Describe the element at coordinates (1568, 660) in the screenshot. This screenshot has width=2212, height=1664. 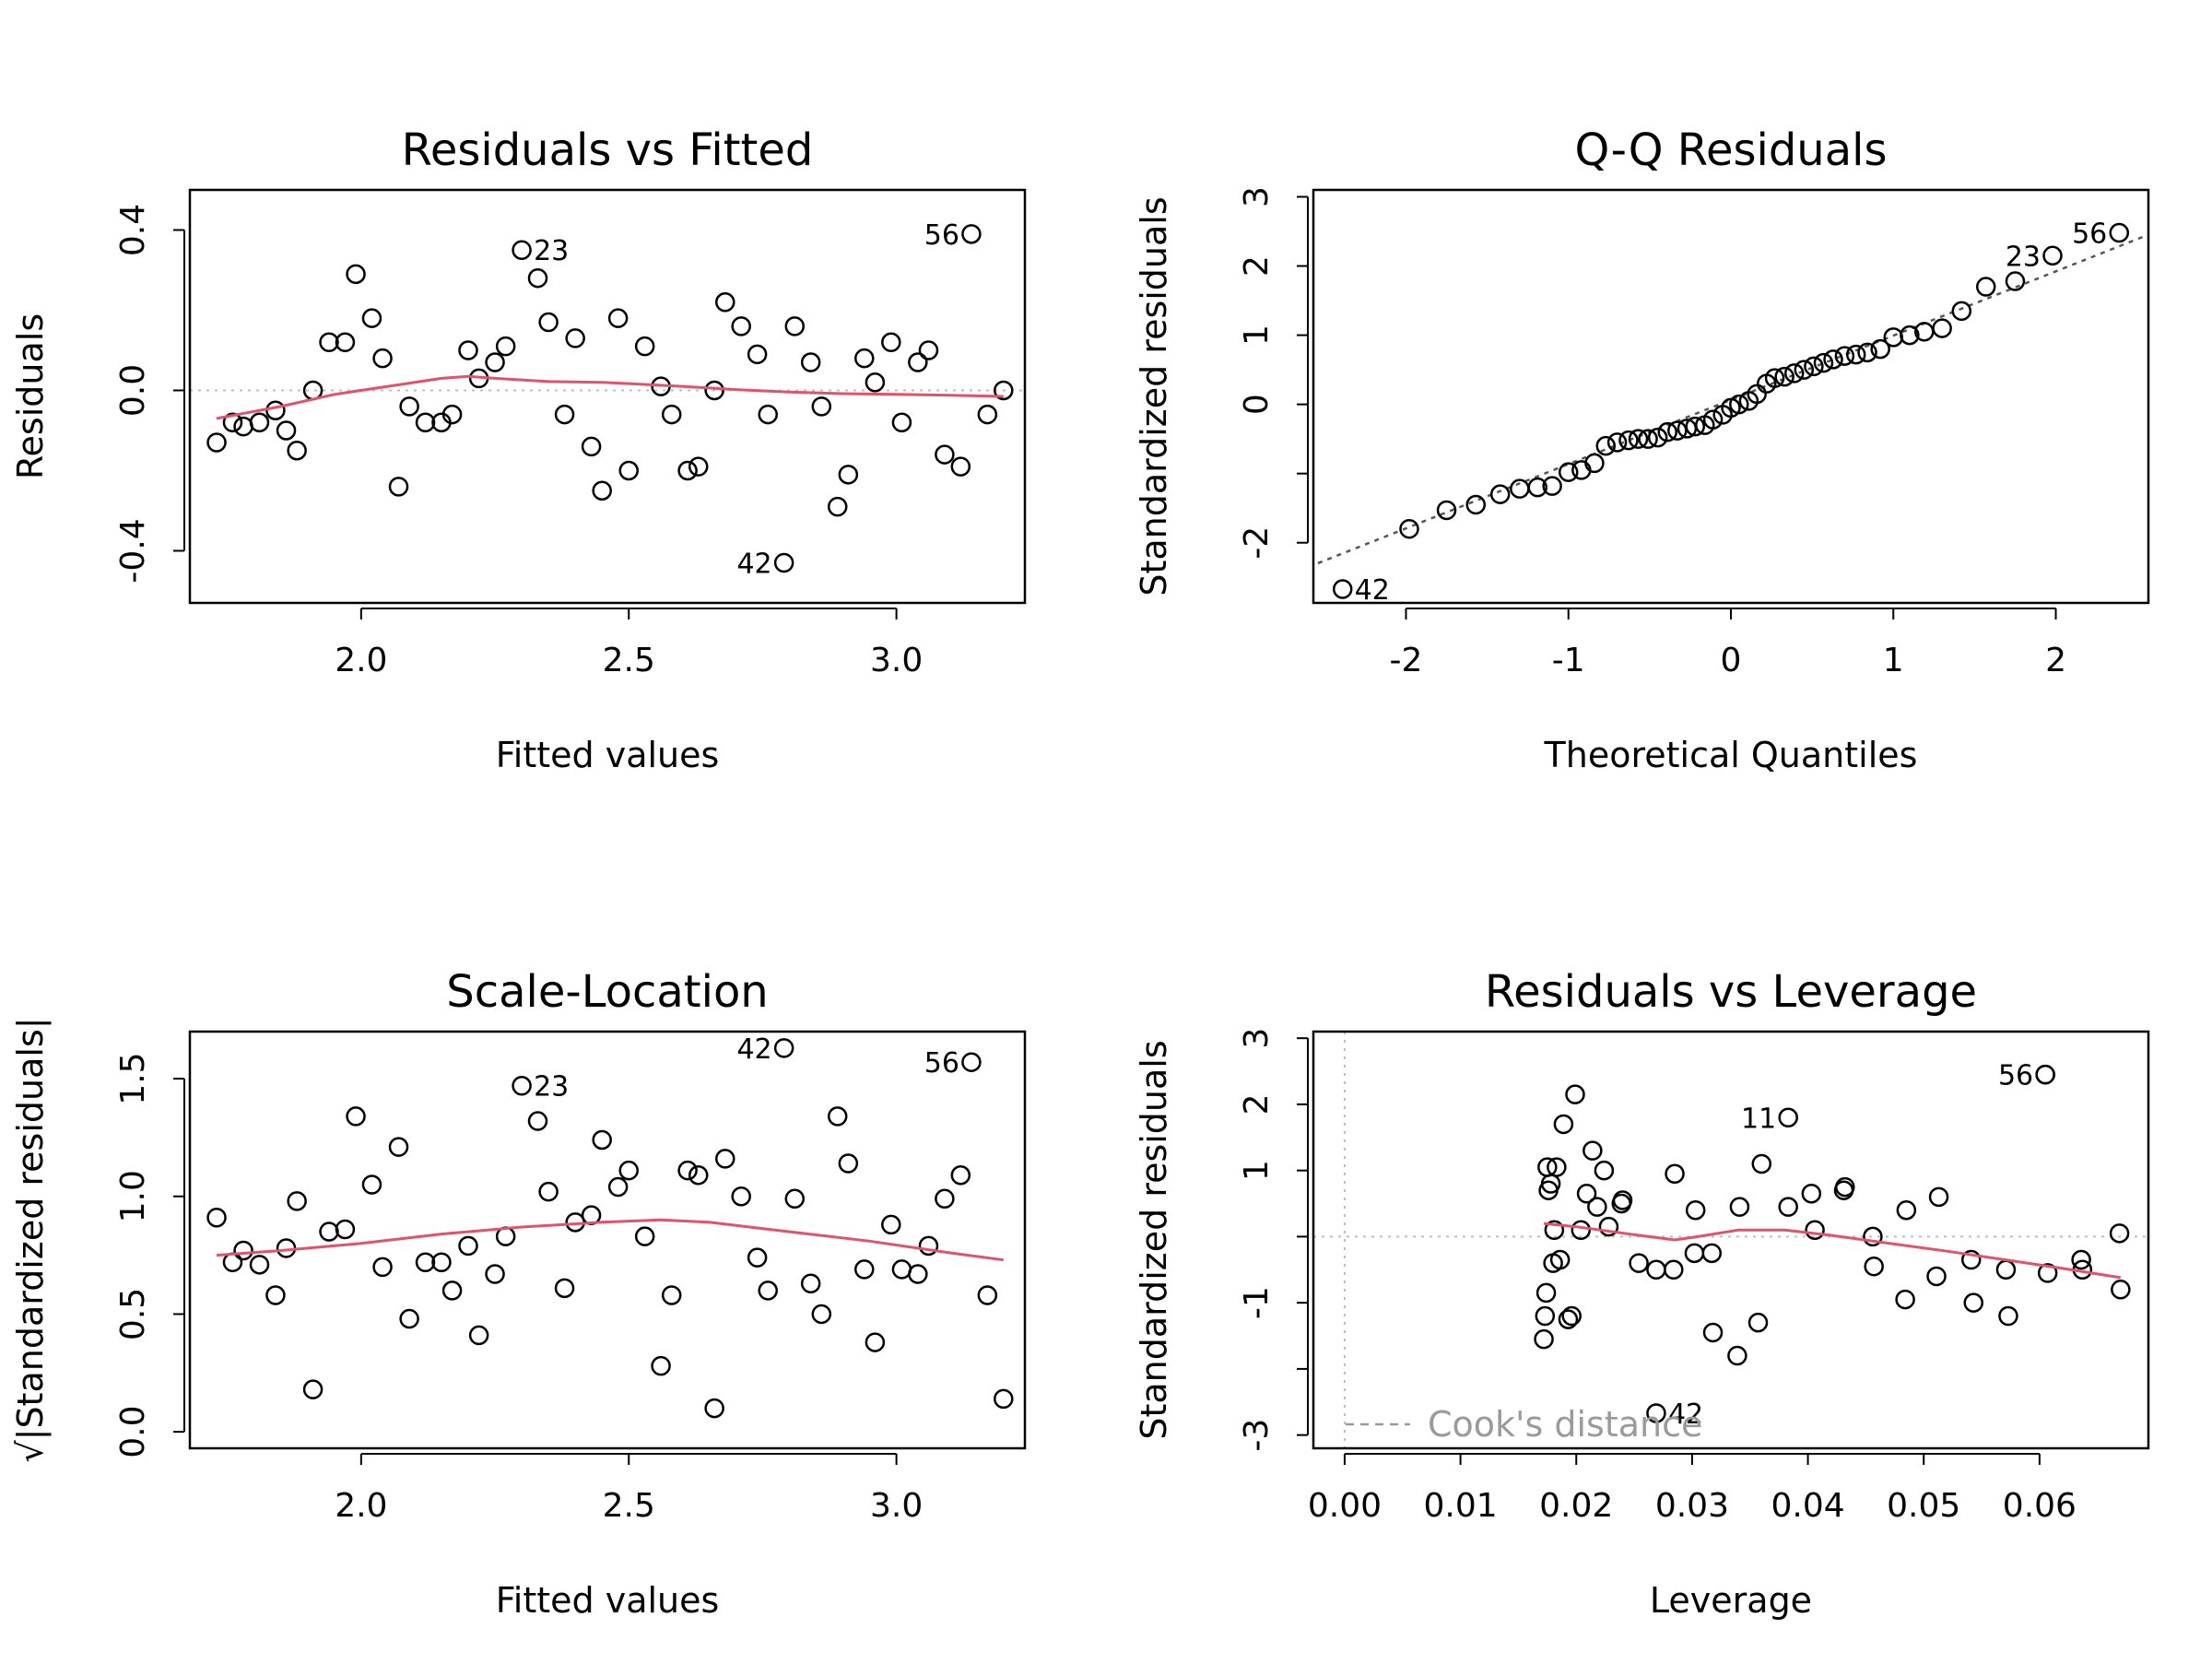
I see `x-tick-label: -1` at that location.